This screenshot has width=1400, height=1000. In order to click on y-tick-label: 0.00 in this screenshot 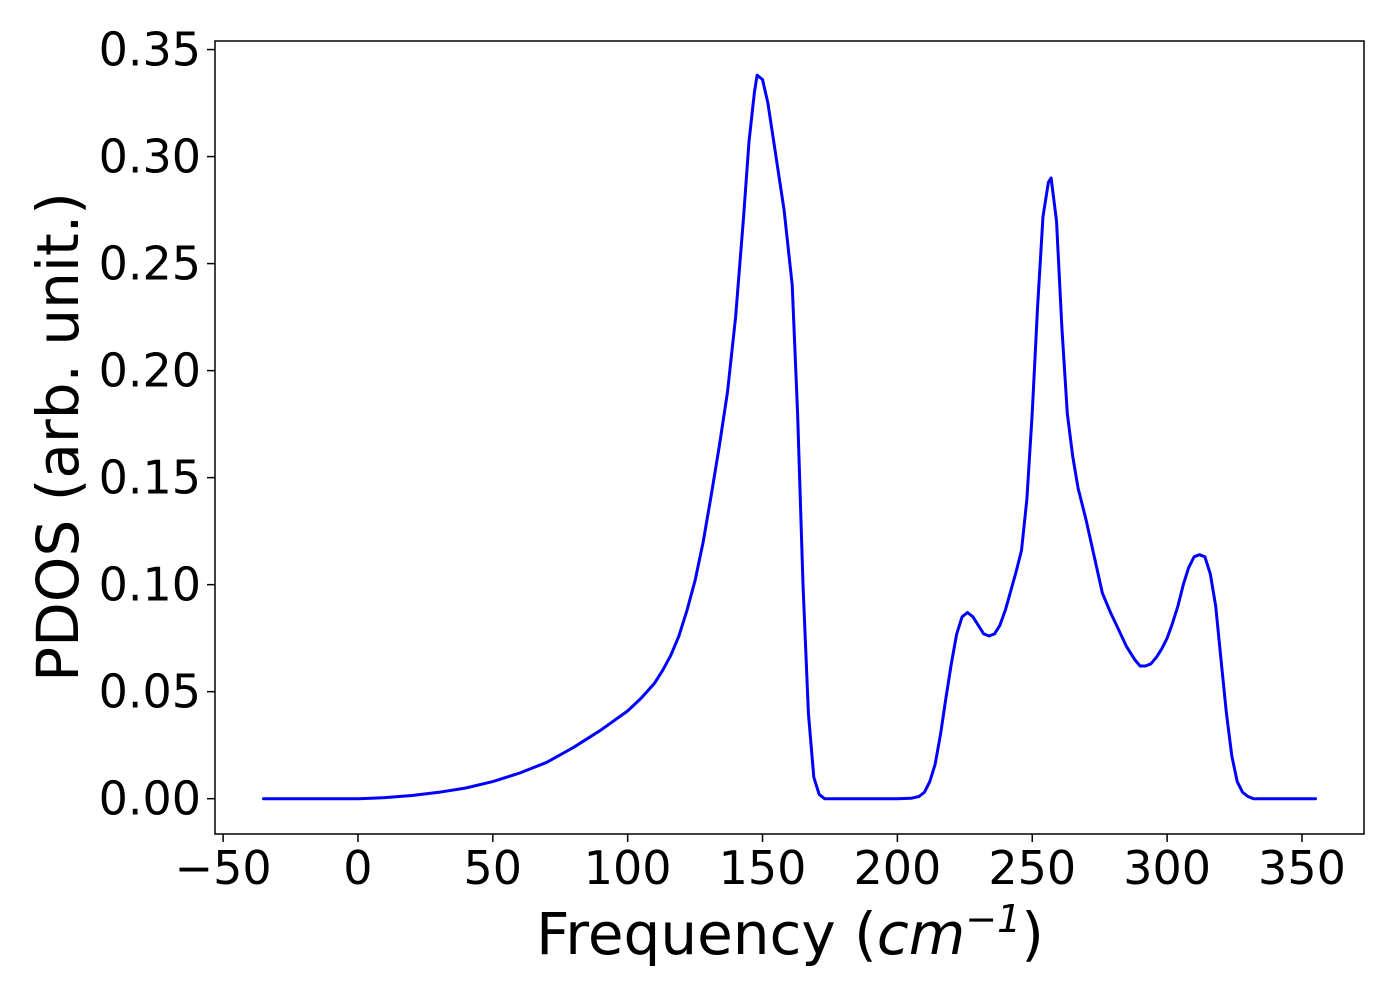, I will do `click(150, 799)`.